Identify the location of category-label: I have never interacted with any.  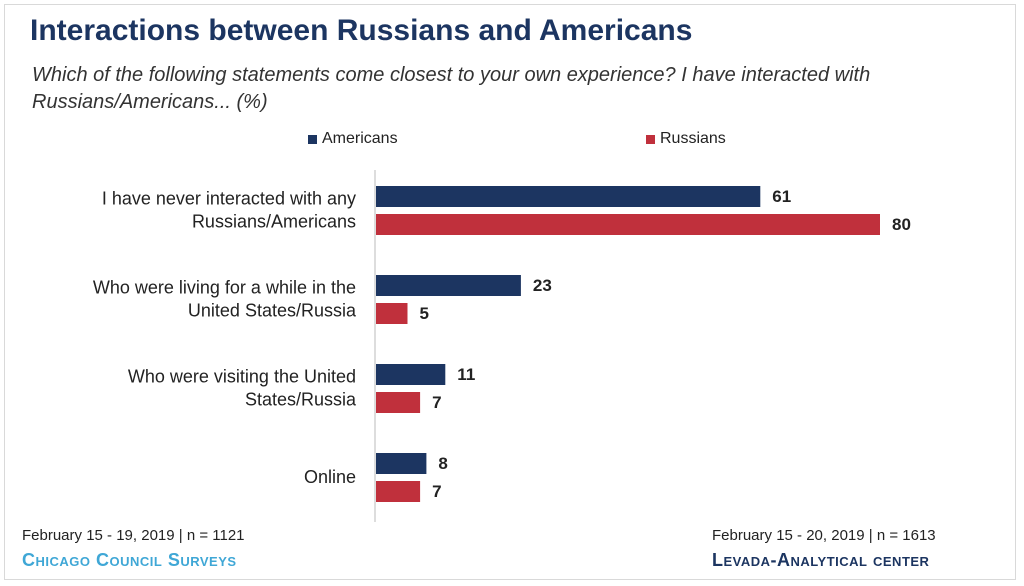
(229, 199).